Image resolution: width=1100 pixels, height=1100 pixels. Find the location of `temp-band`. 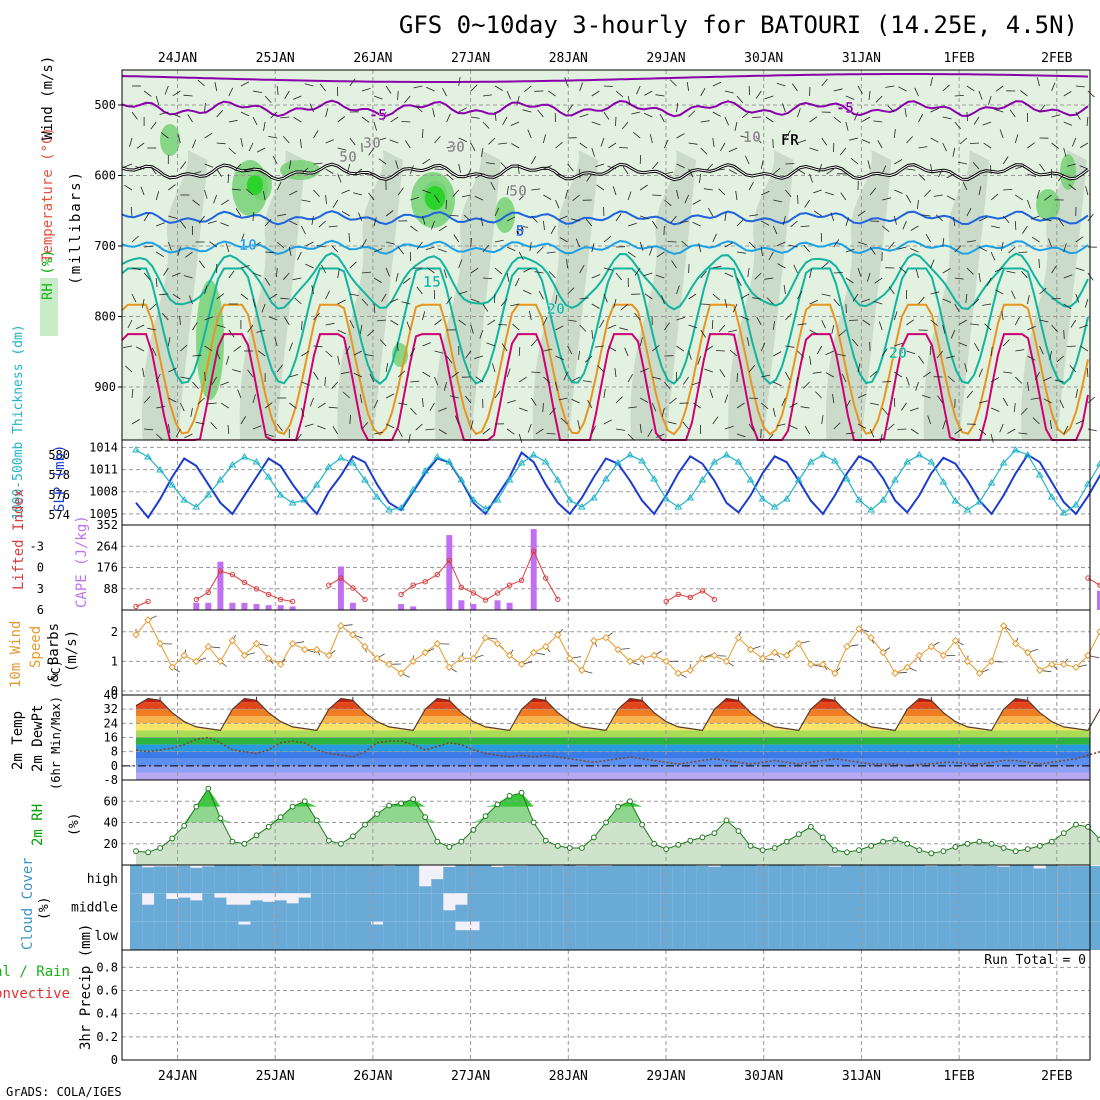

temp-band is located at coordinates (613, 748).